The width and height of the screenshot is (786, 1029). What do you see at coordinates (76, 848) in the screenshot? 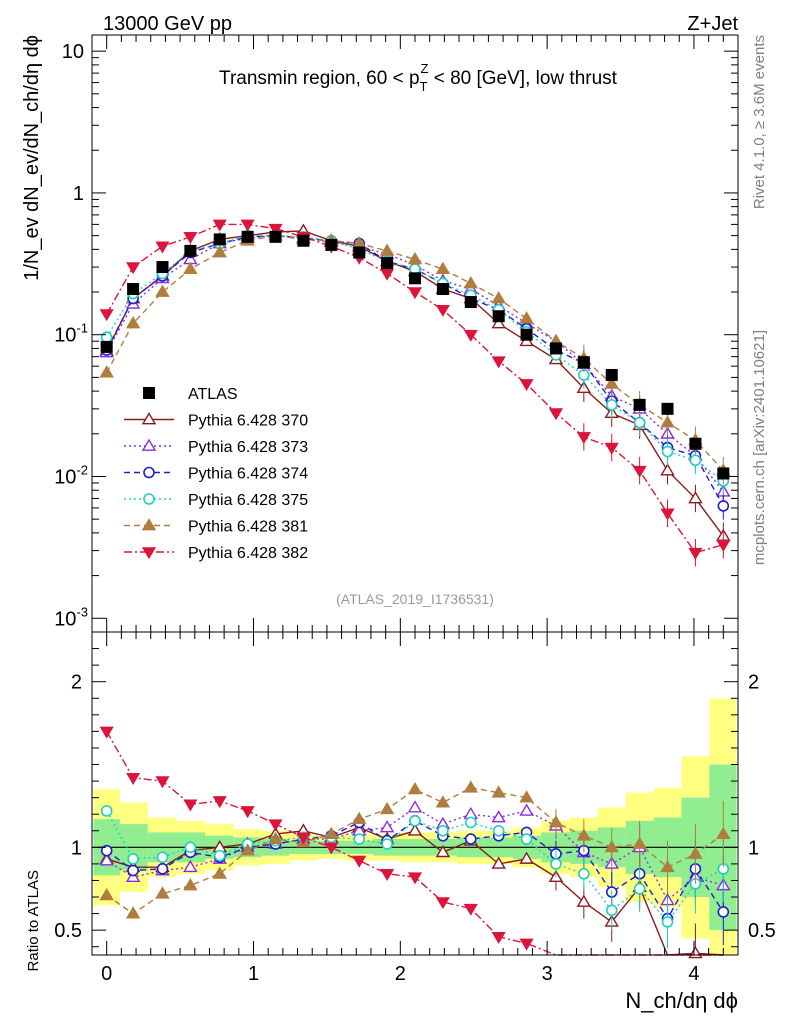
I see `ratio-y-tick-label-left: 1` at bounding box center [76, 848].